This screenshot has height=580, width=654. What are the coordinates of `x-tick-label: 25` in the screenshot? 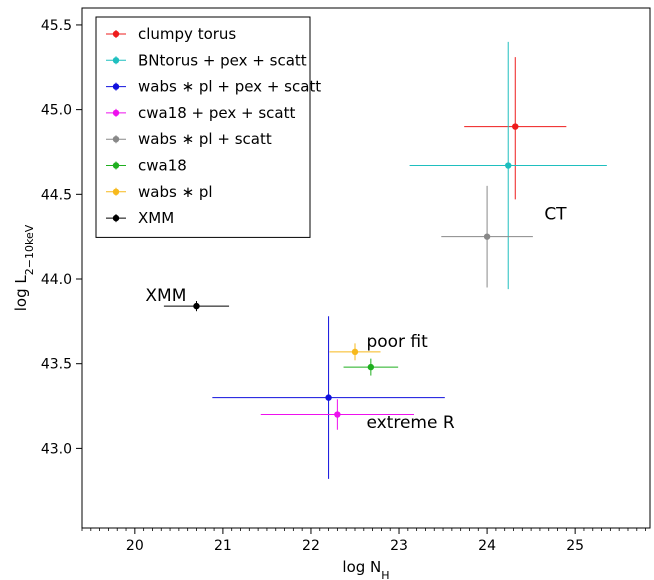 It's located at (575, 546).